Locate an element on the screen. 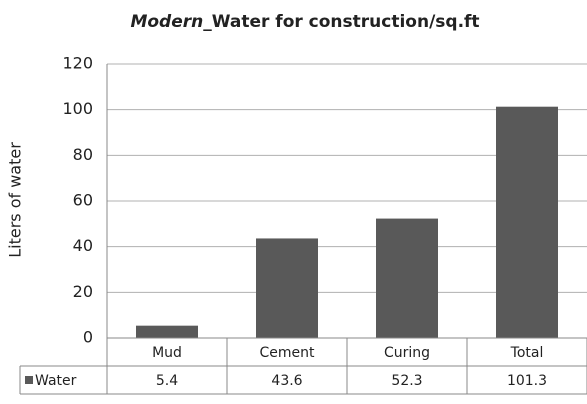 This screenshot has height=404, width=587. chart-title: Modern_Water for construction/sq.ft is located at coordinates (304, 22).